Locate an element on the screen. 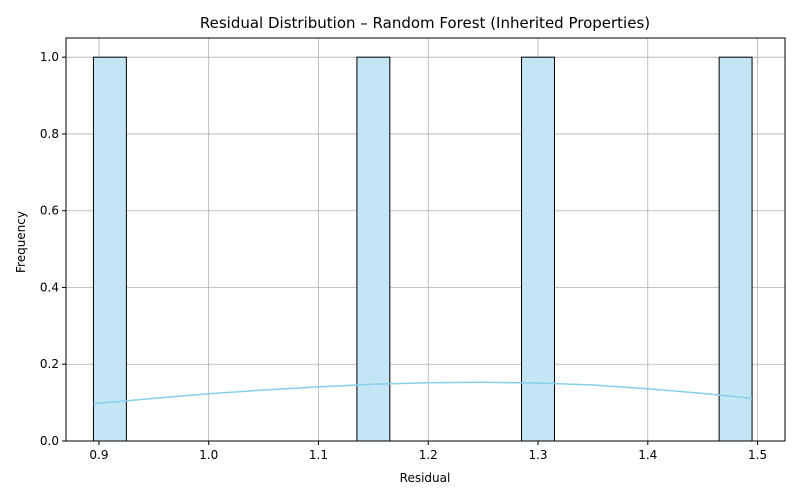 The width and height of the screenshot is (800, 500). x-tick-label: 1.3 is located at coordinates (537, 455).